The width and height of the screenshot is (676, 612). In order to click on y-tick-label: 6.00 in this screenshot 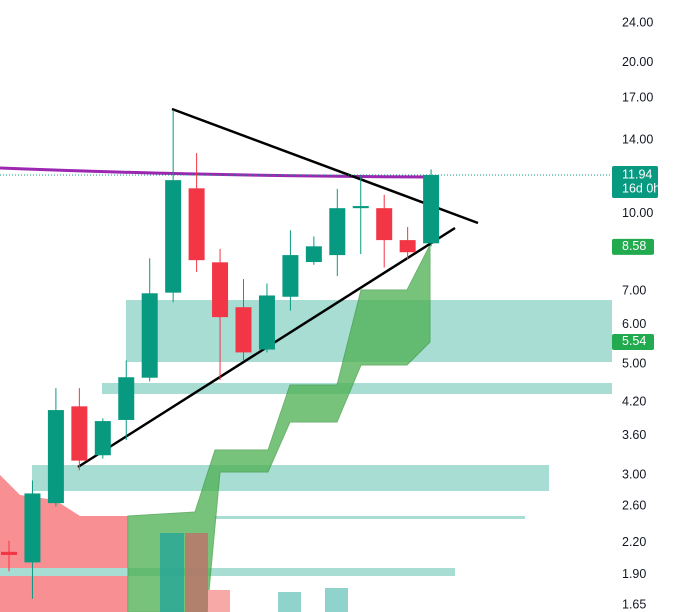, I will do `click(634, 324)`.